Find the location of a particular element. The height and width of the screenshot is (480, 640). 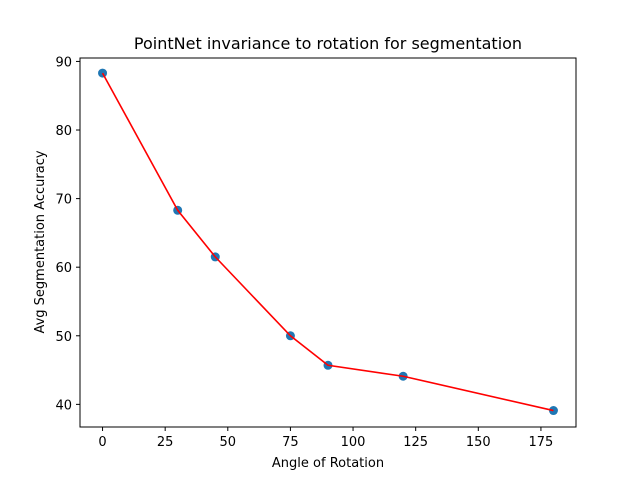

x-axis: 0 25 50 75 100 125 150 175 is located at coordinates (325, 438).